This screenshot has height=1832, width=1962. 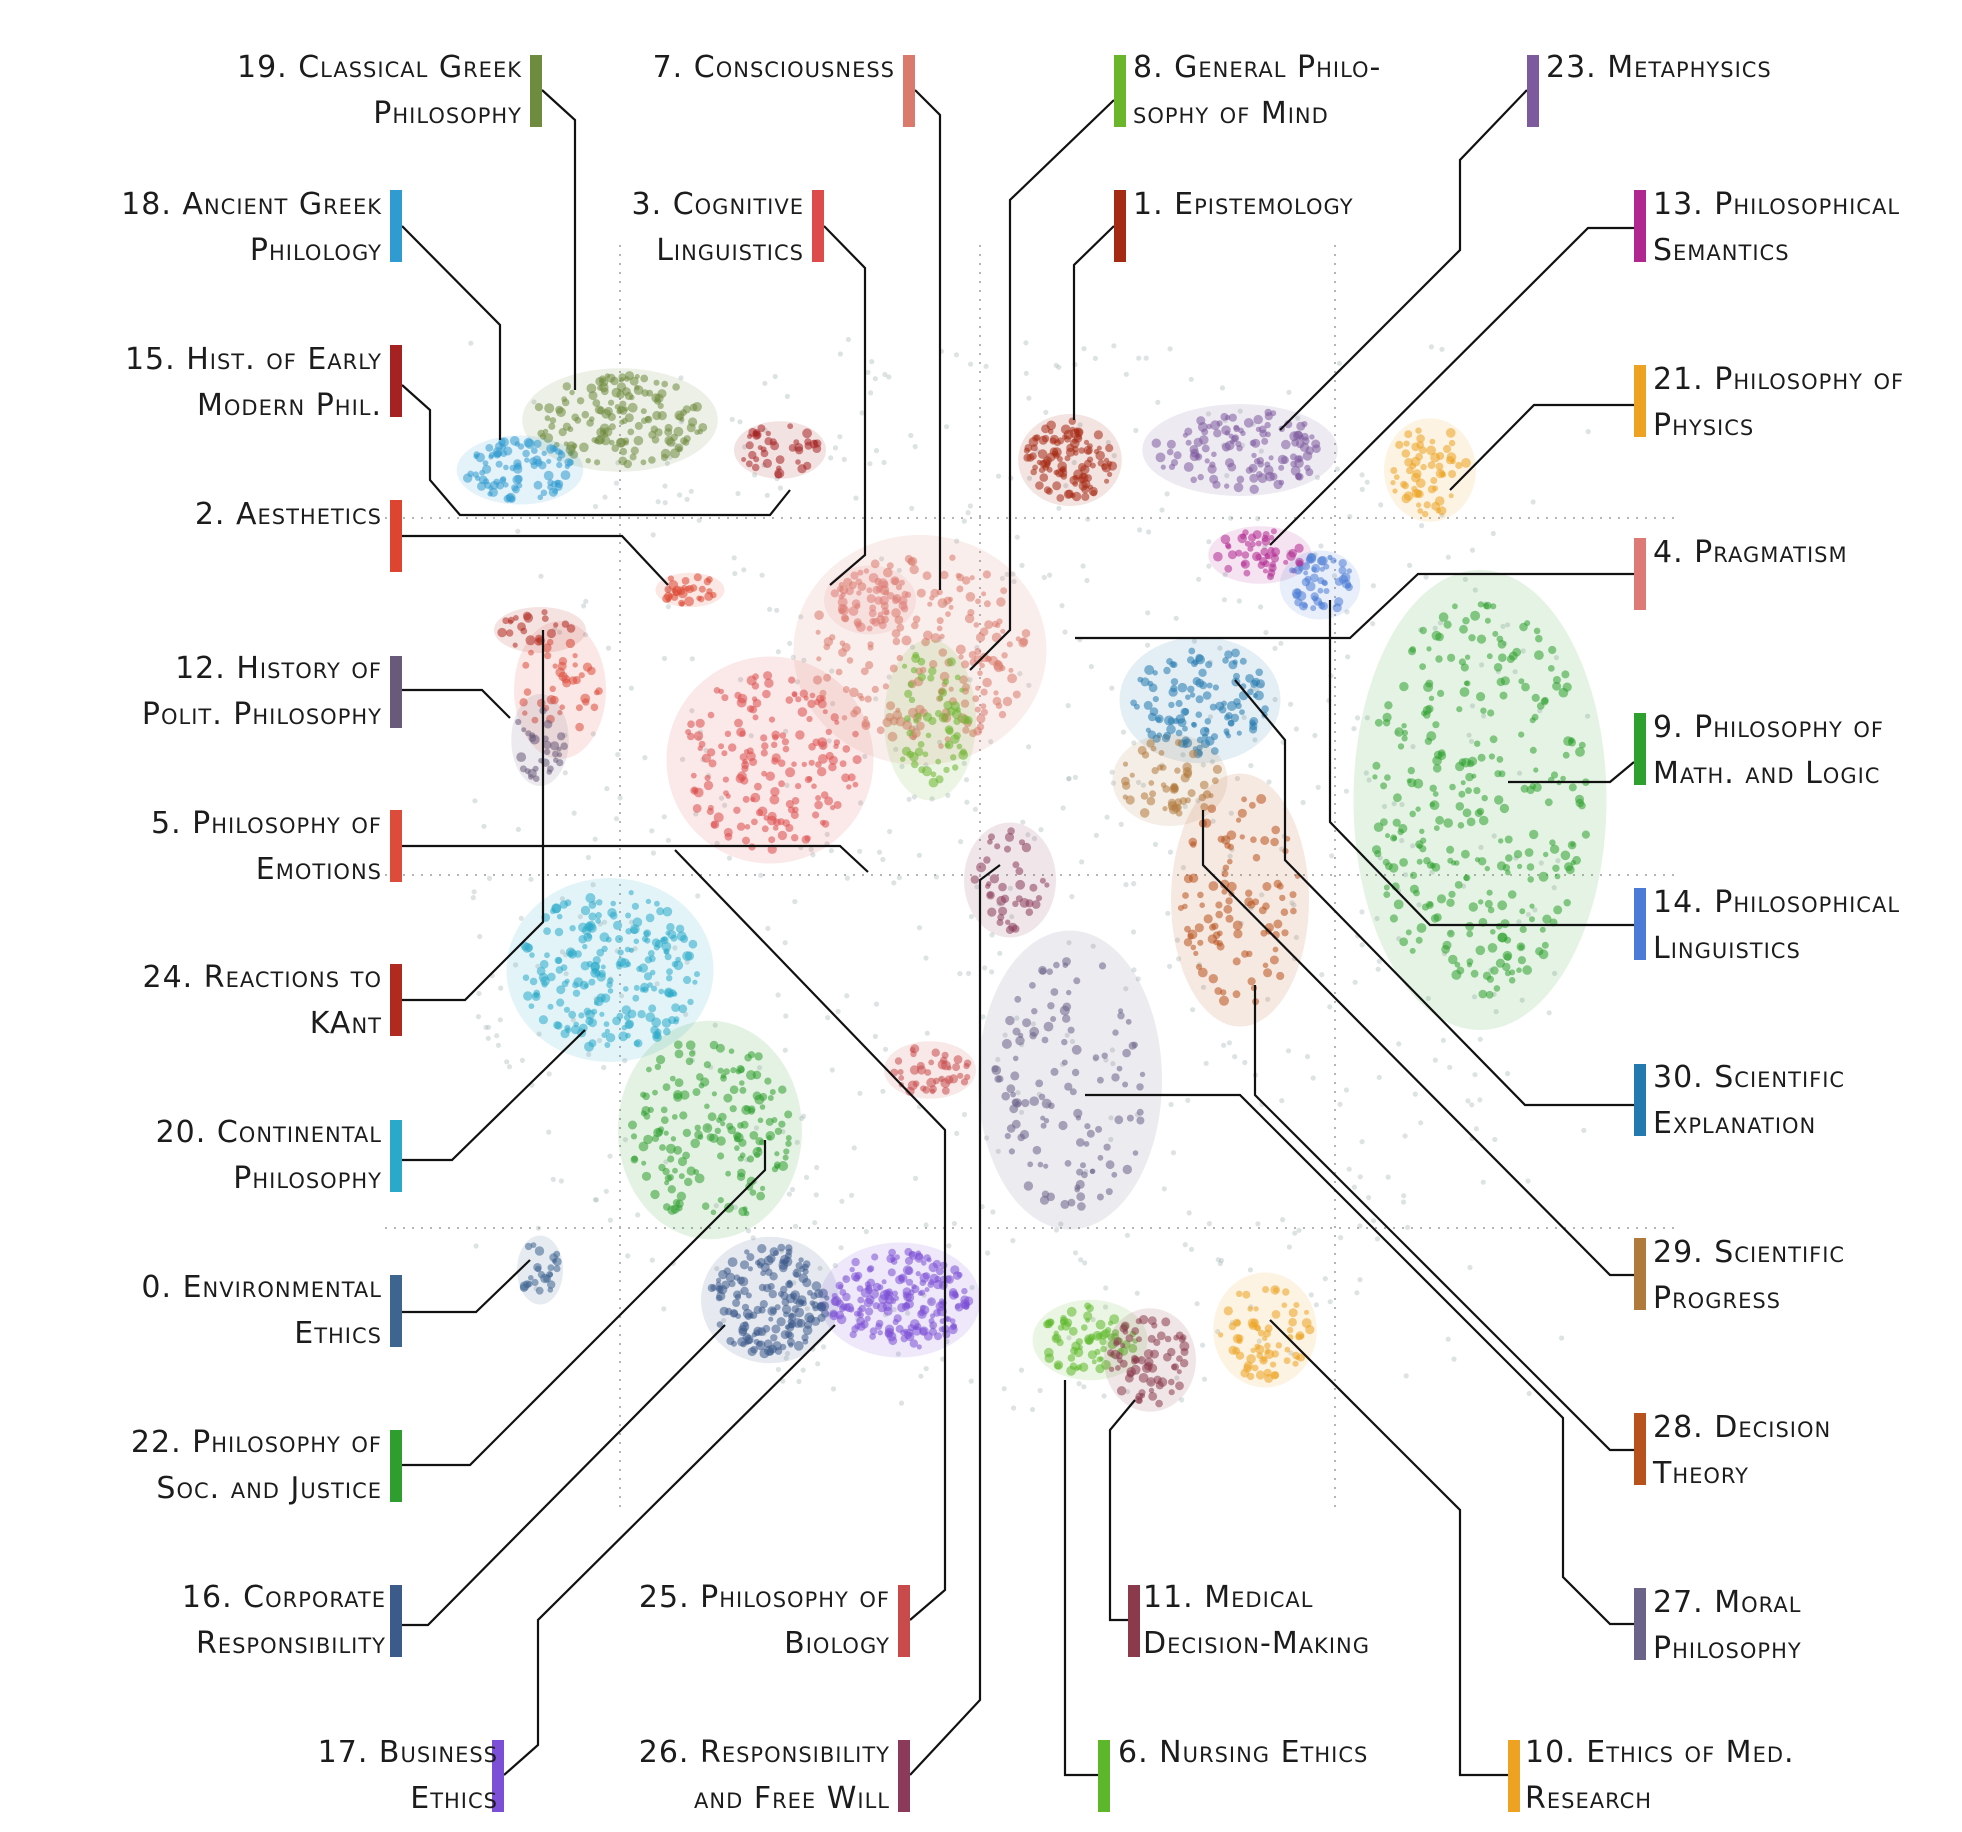 I want to click on topic-3-line2: Linguistics, so click(x=730, y=250).